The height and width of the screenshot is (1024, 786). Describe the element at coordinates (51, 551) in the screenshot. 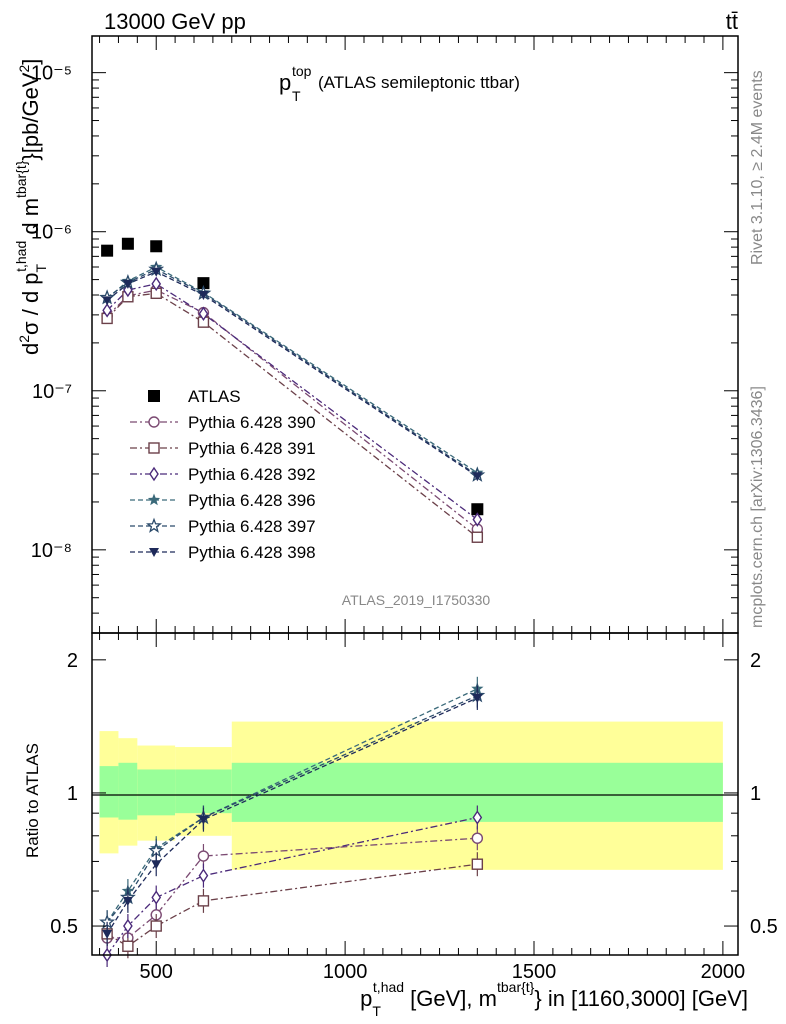

I see `main-ytick-label: 10⁻⁸` at that location.